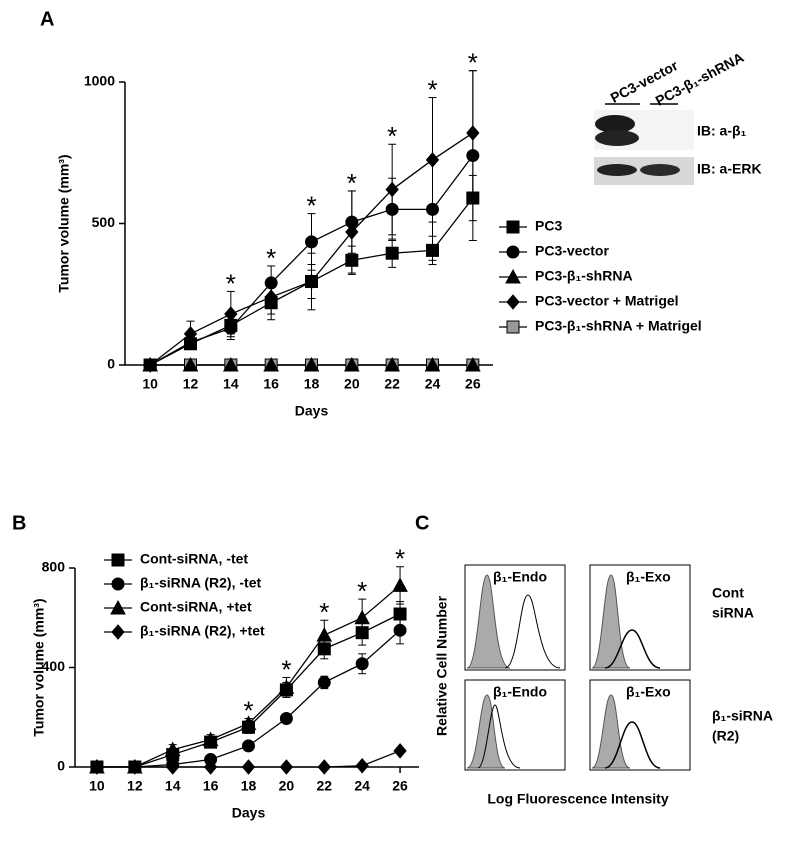 The image size is (800, 856). I want to click on flow-y-label: Relative Cell Number, so click(442, 665).